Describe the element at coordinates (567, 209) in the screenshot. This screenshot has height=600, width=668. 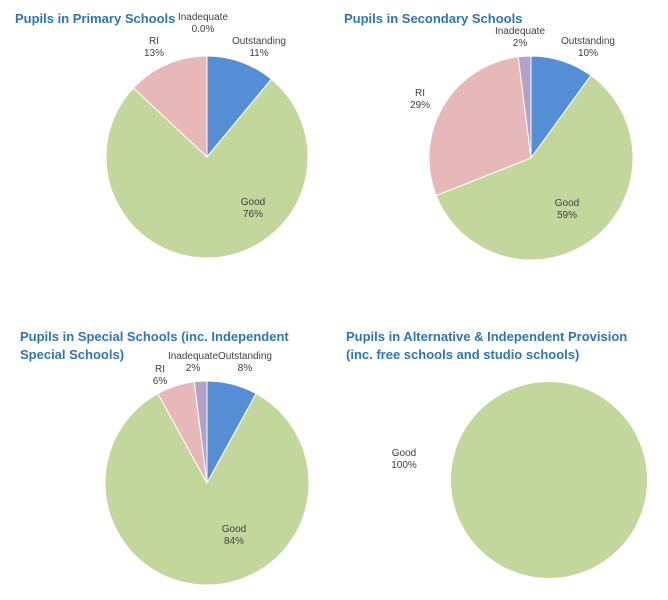
I see `data-label-good: Good 59%` at that location.